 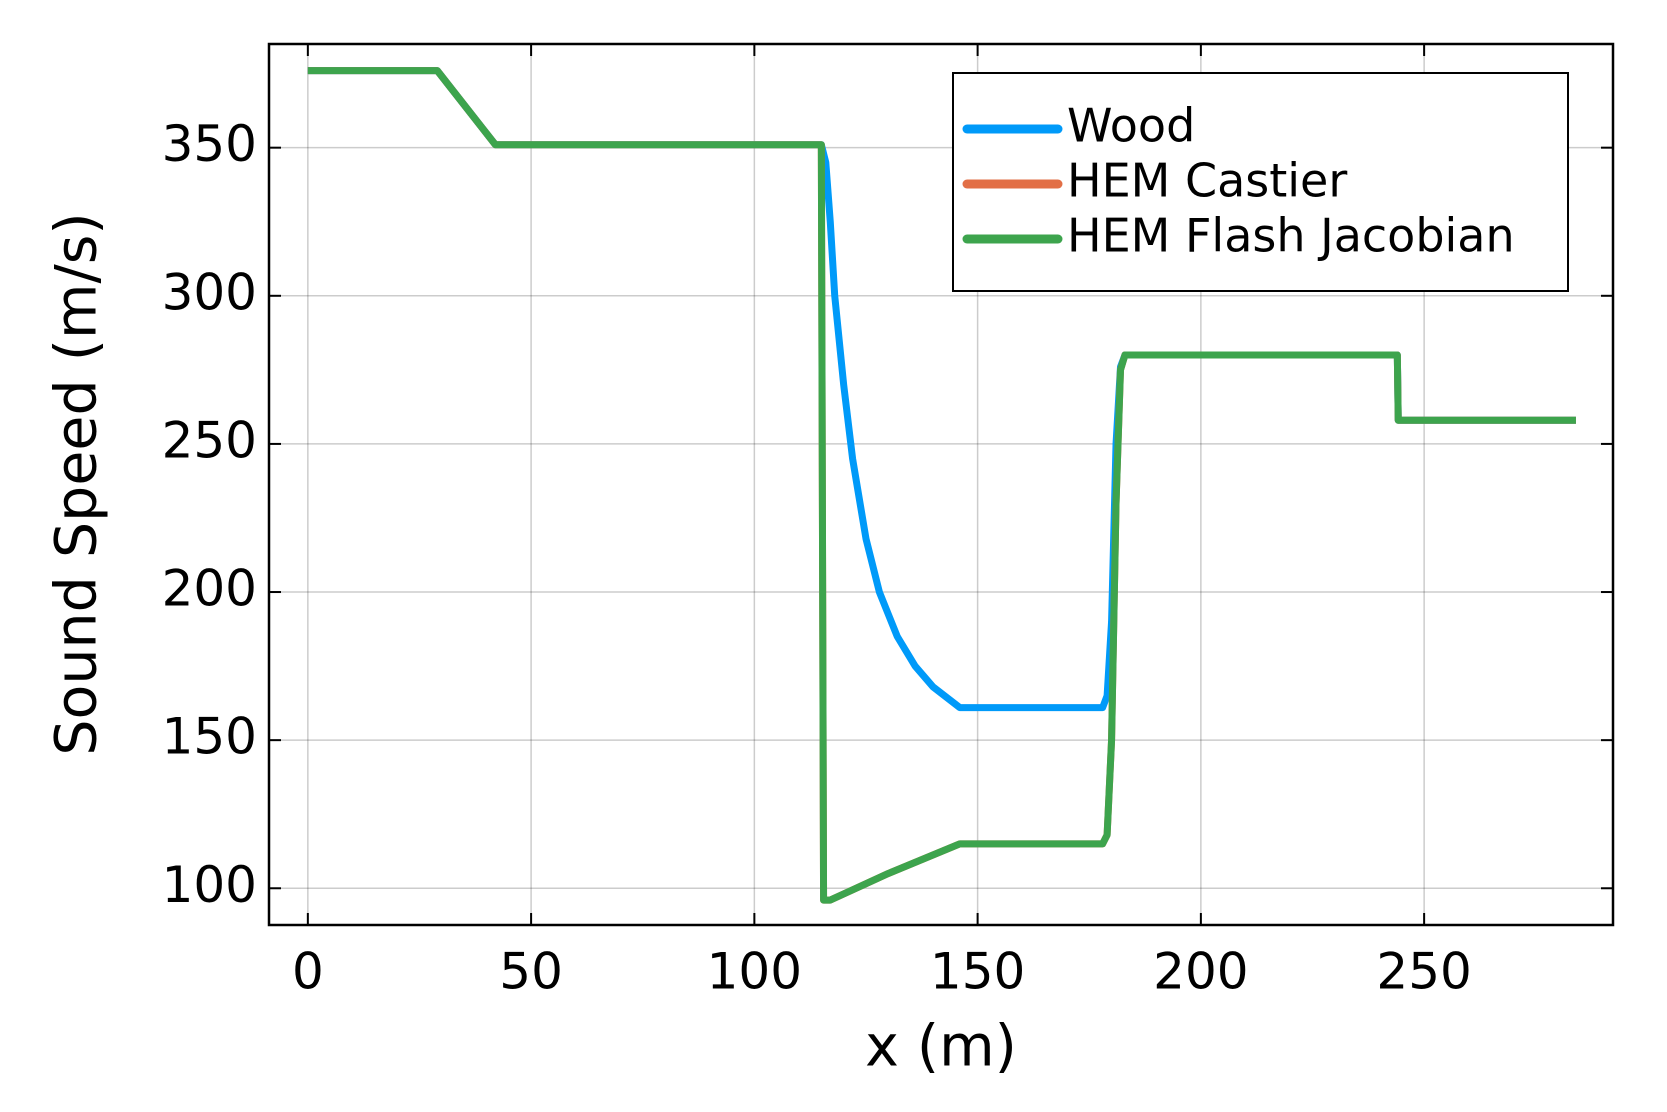 I want to click on y-tick-label: 250, so click(x=209, y=440).